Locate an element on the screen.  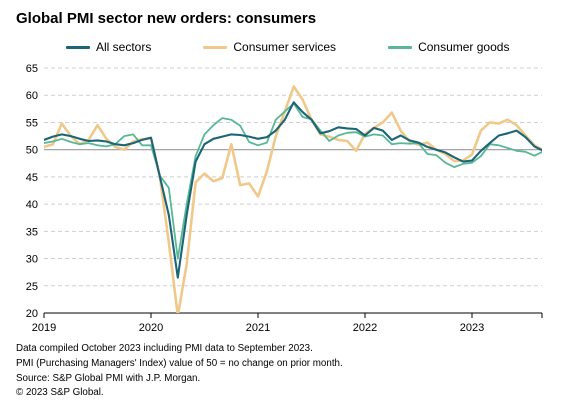
y-tick-label: 65 is located at coordinates (32, 69).